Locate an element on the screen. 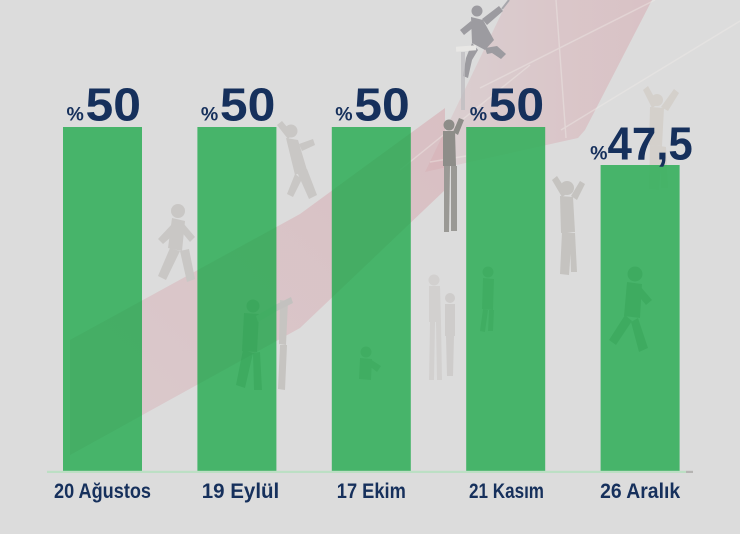 This screenshot has height=534, width=740. svg-text: 21 Kasım is located at coordinates (506, 491).